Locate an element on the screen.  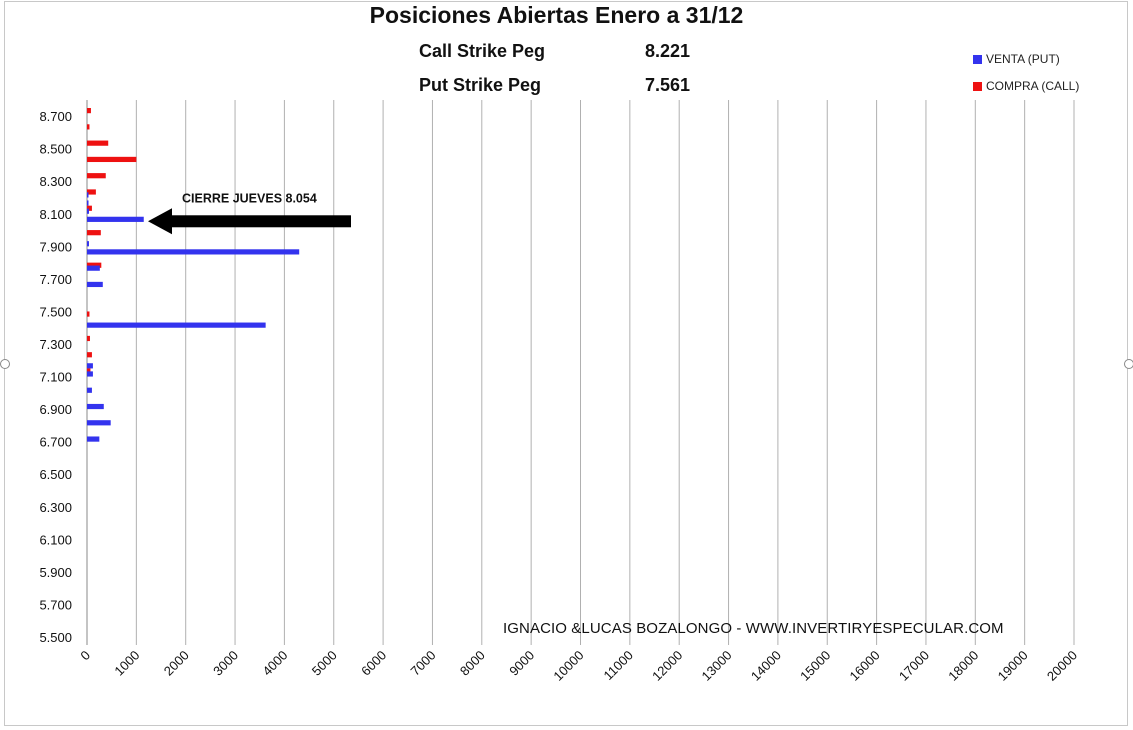
legend-swatch-put is located at coordinates (977, 59).